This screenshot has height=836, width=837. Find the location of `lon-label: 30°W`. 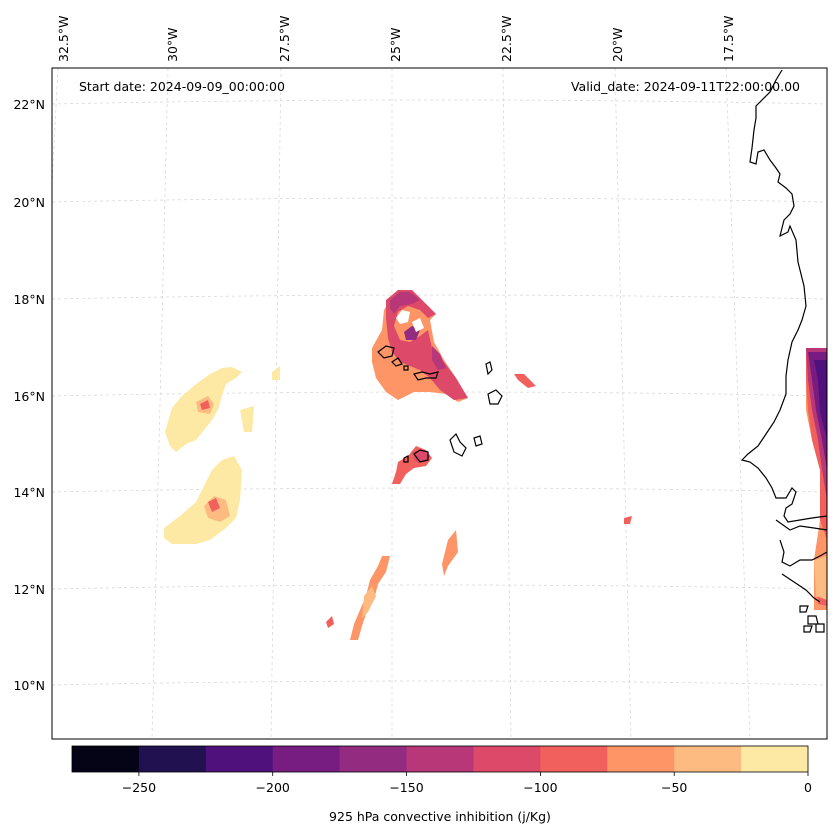

lon-label: 30°W is located at coordinates (172, 44).